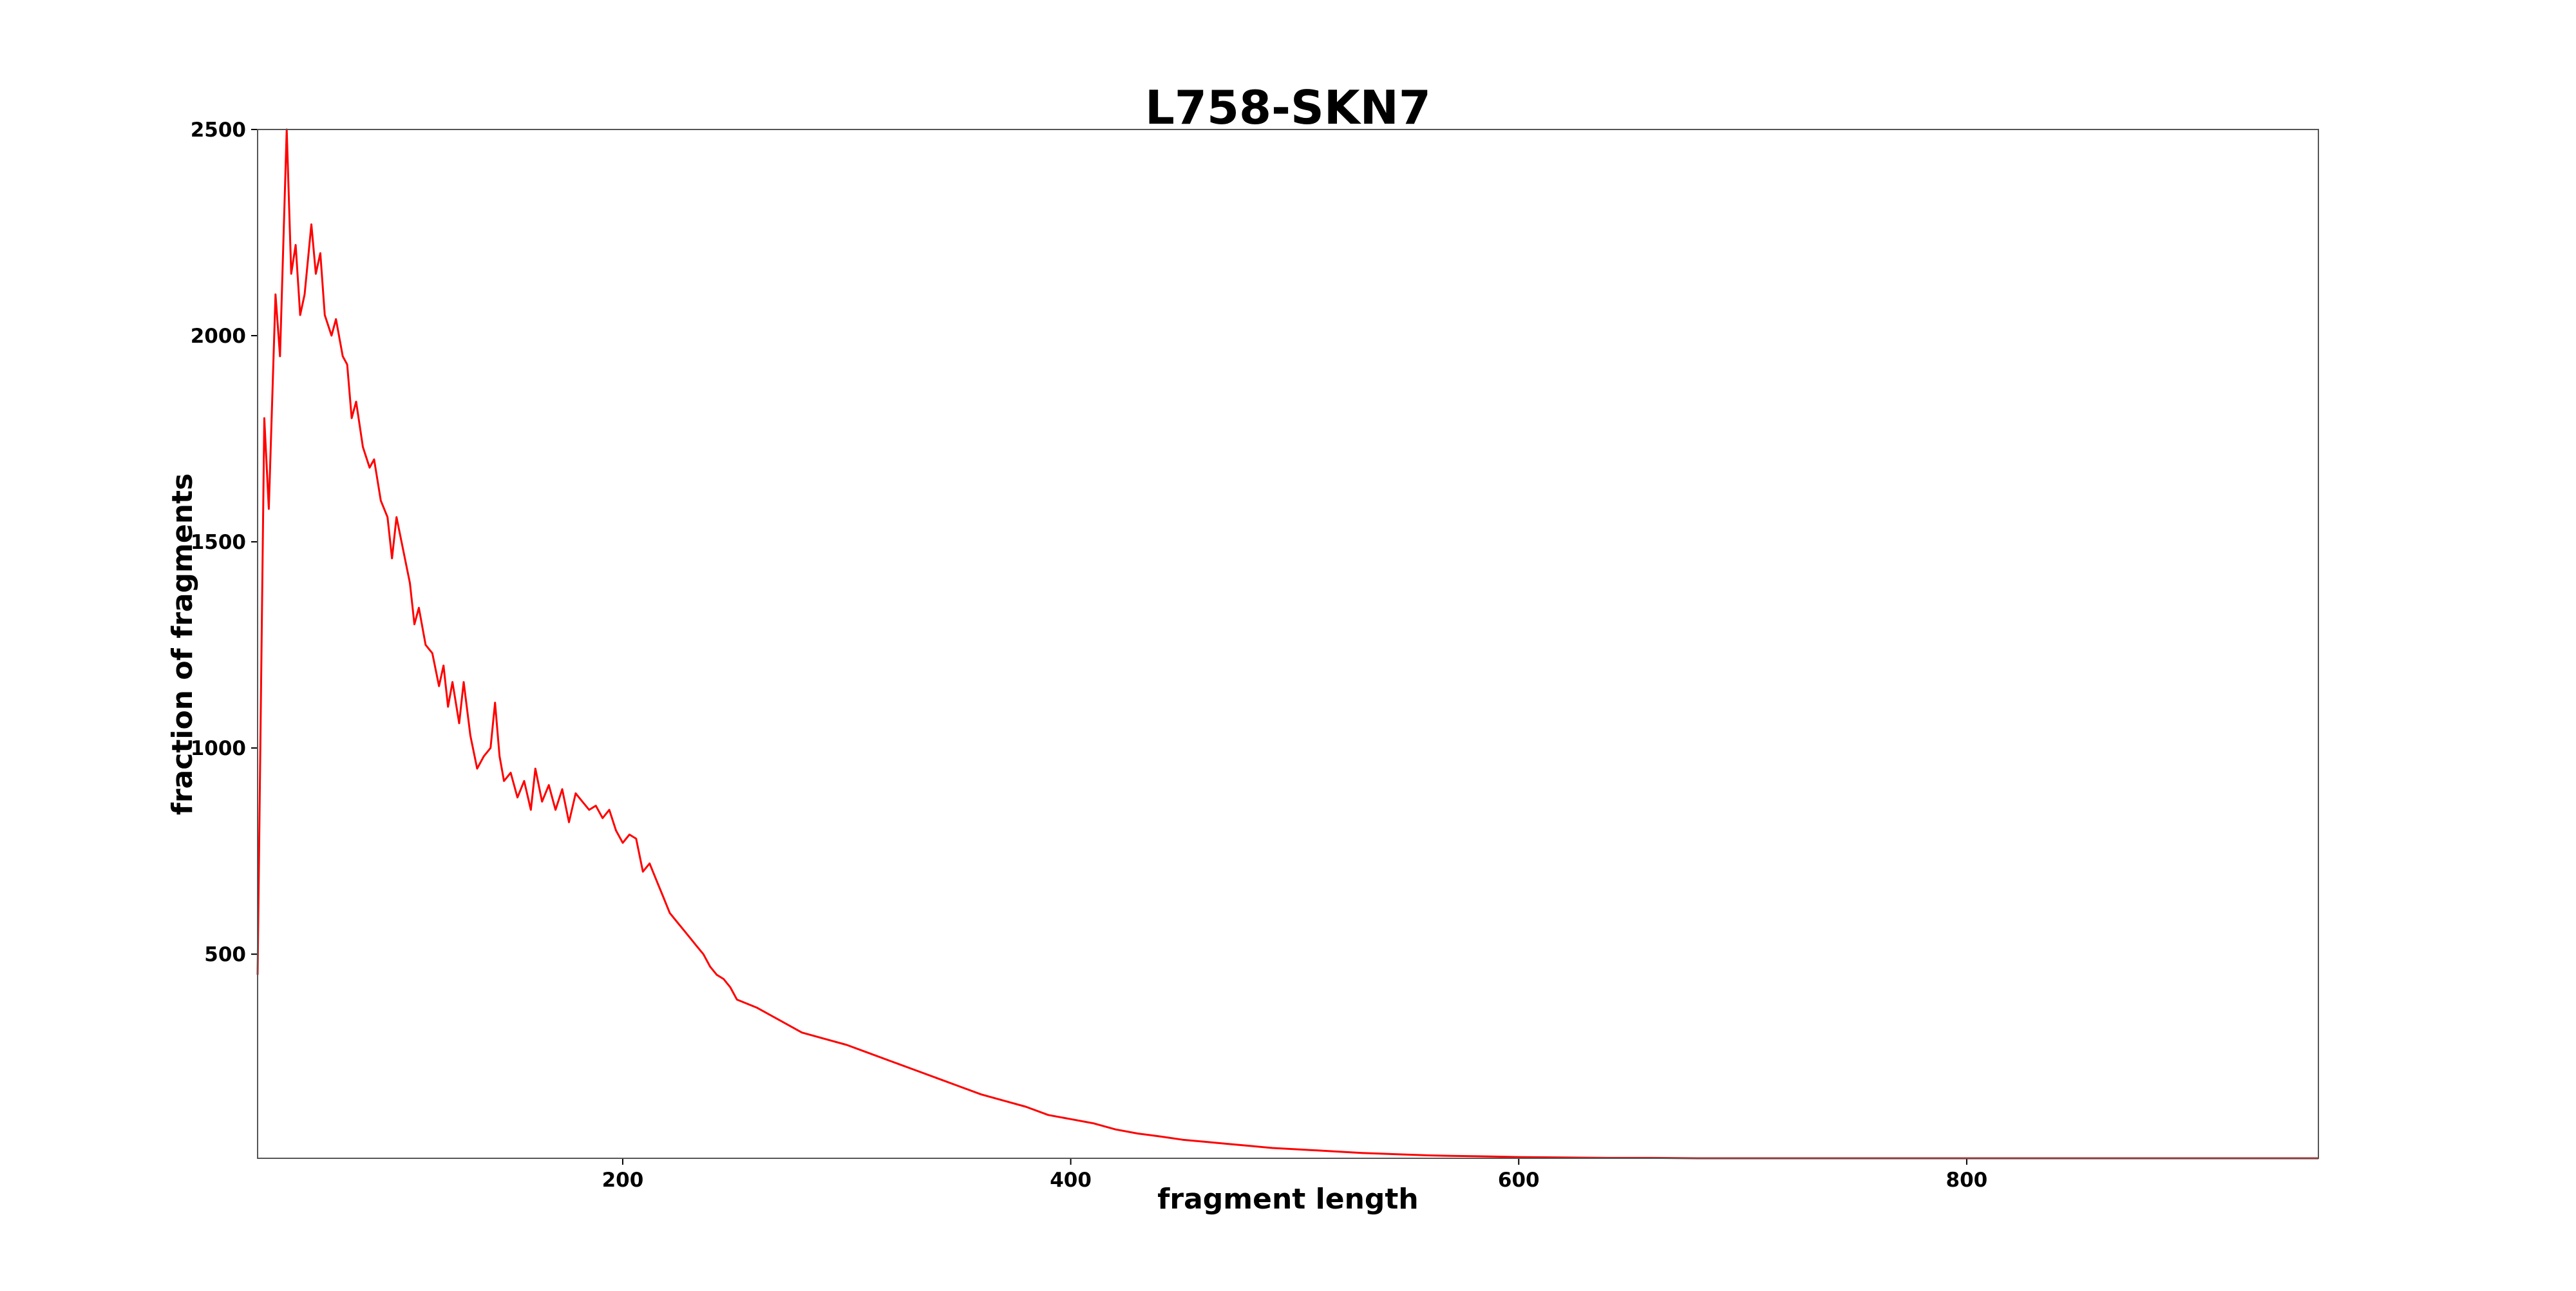 The image size is (2576, 1291). What do you see at coordinates (183, 644) in the screenshot?
I see `y-axis-label: fraction of fragments` at bounding box center [183, 644].